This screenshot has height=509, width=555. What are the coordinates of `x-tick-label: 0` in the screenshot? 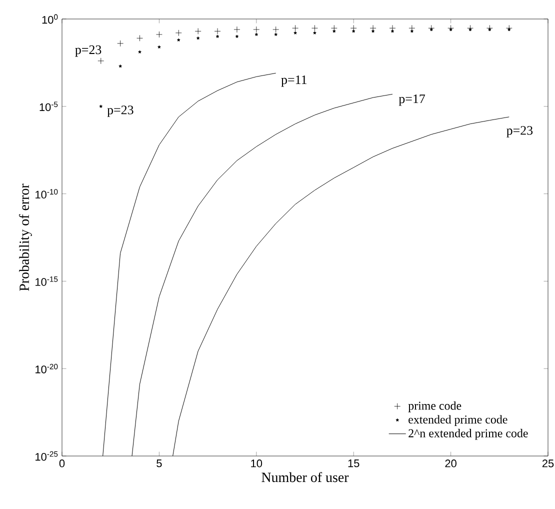 It's located at (62, 464).